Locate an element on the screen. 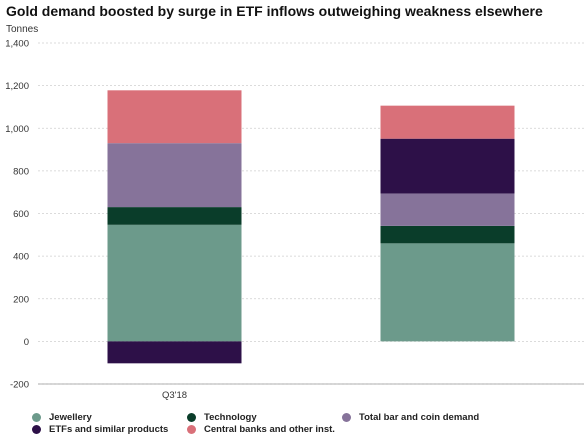 Image resolution: width=587 pixels, height=440 pixels. legend-item: Jewellery is located at coordinates (62, 417).